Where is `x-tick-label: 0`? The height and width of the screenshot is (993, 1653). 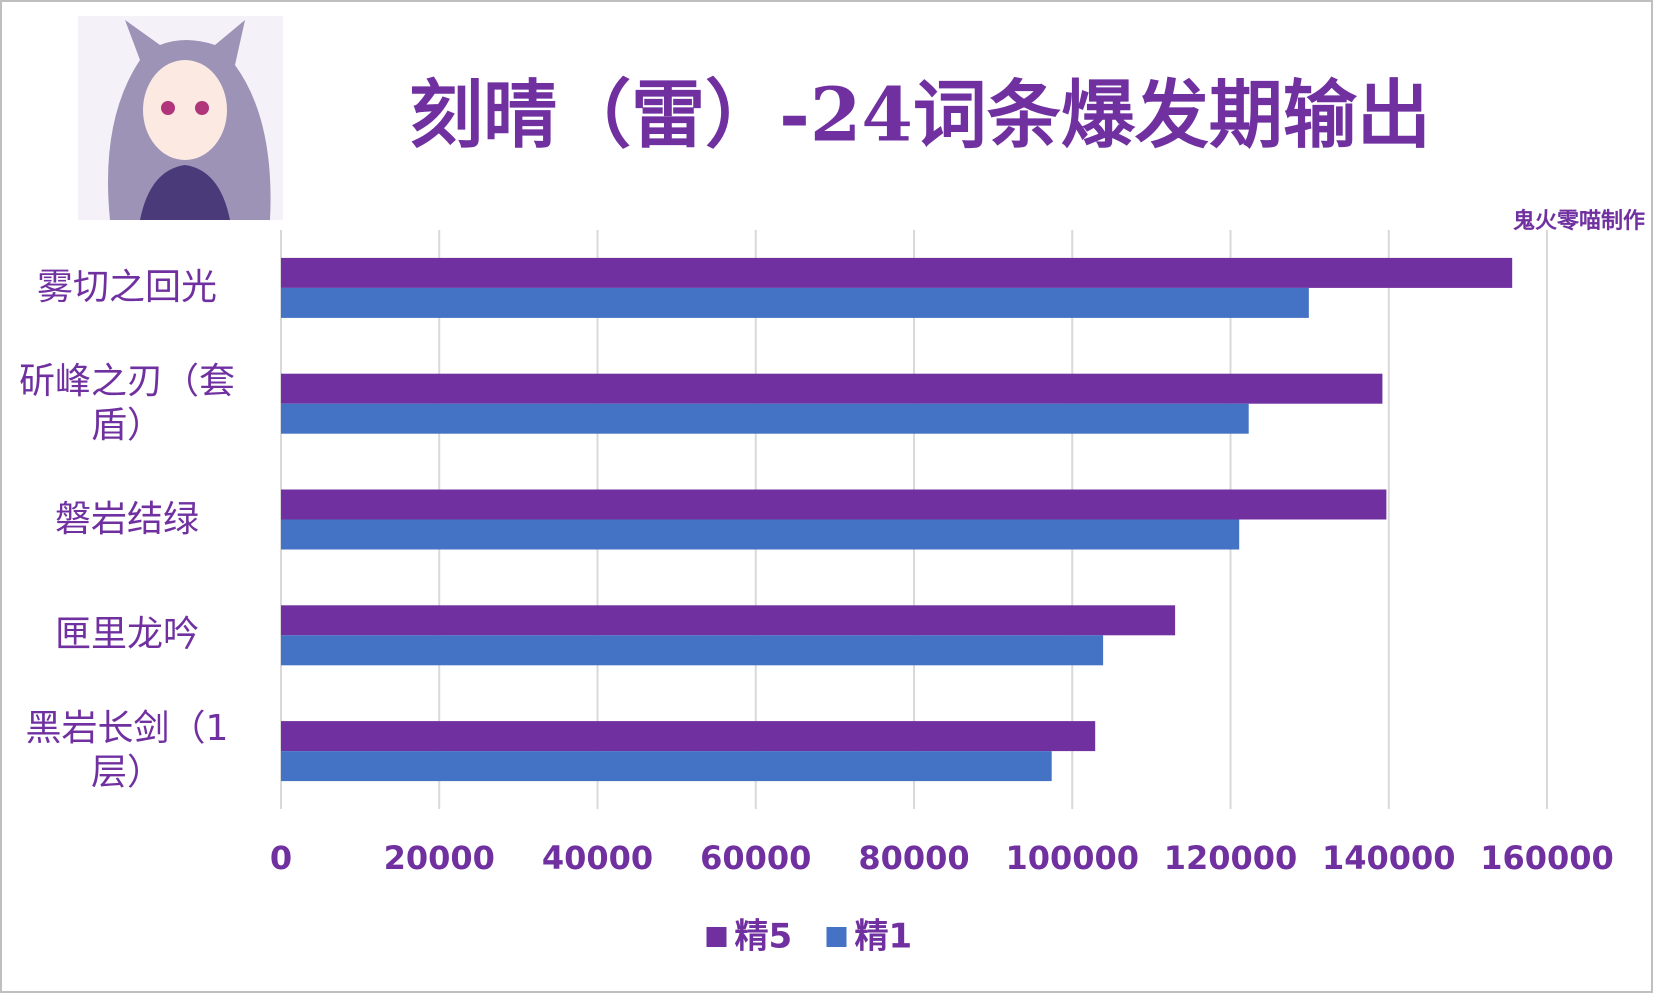
x-tick-label: 0 is located at coordinates (281, 858).